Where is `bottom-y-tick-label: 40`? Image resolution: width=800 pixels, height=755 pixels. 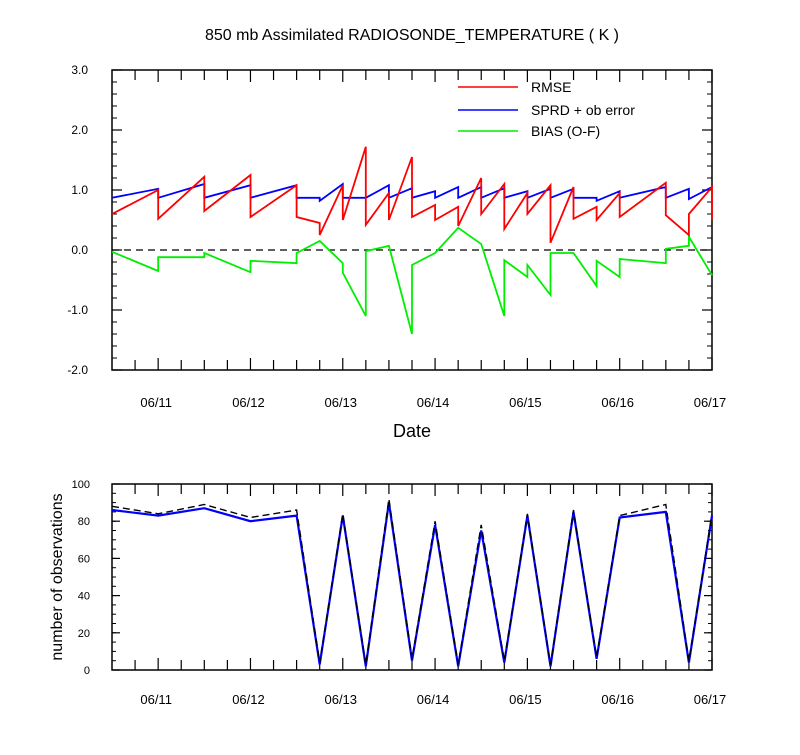
bottom-y-tick-label: 40 is located at coordinates (84, 597).